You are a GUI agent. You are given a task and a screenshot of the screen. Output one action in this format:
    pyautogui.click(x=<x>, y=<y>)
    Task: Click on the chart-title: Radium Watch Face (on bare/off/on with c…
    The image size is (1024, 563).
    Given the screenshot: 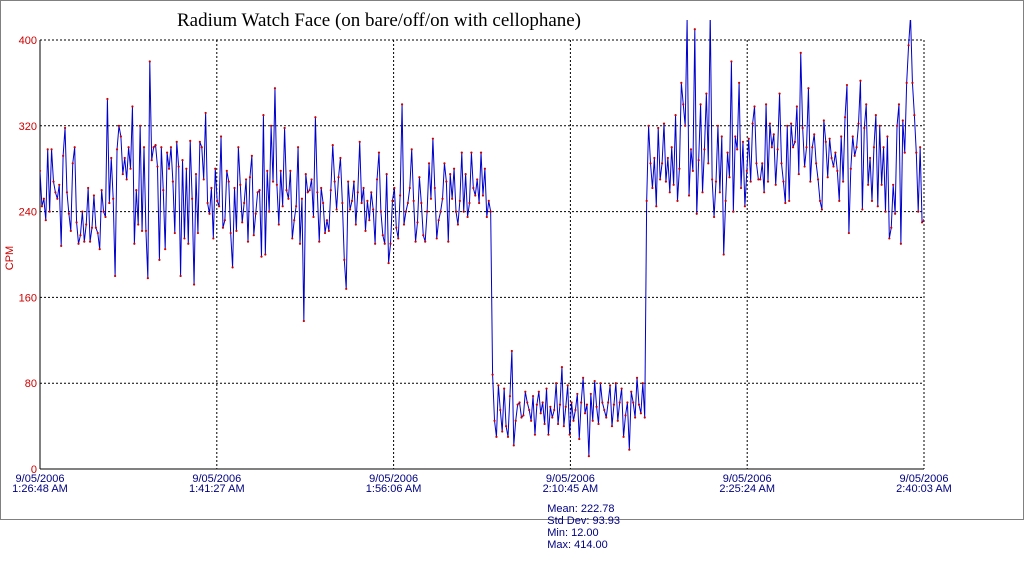 What is the action you would take?
    pyautogui.click(x=379, y=20)
    